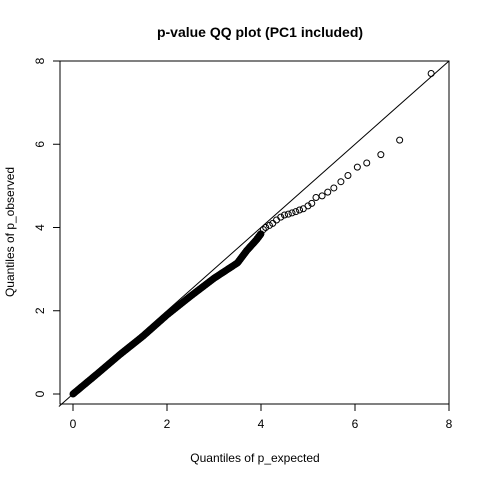 The image size is (480, 480). What do you see at coordinates (449, 424) in the screenshot?
I see `x-tick-label: 8` at bounding box center [449, 424].